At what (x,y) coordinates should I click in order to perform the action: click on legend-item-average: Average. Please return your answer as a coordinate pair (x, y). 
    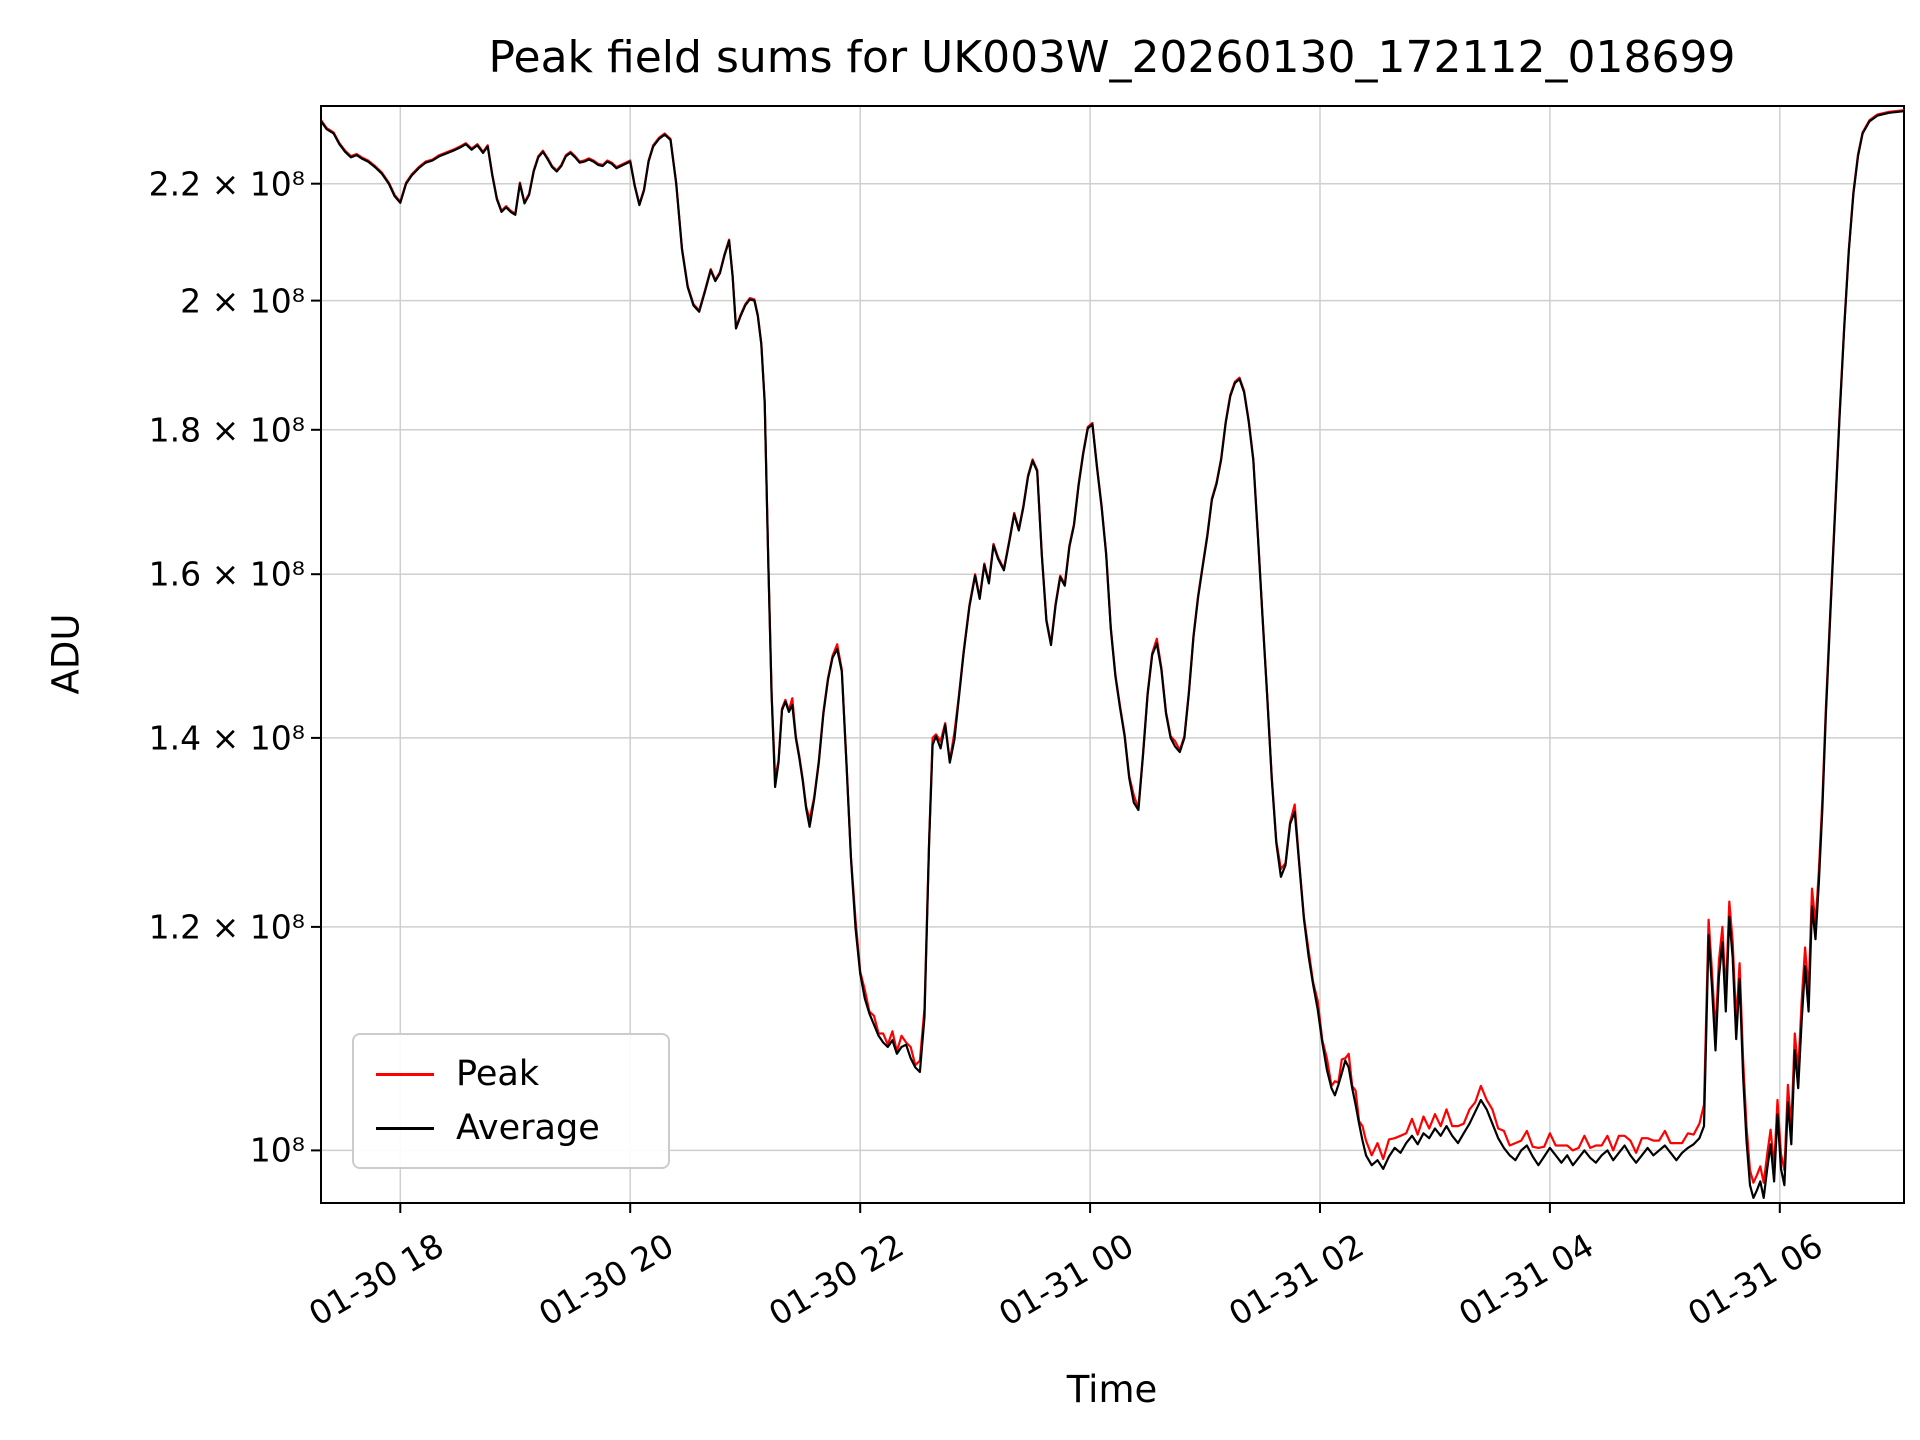
    Looking at the image, I should click on (511, 1128).